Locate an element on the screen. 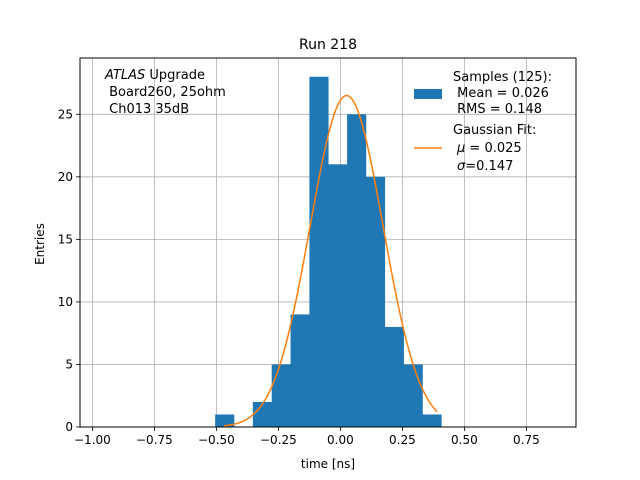 The image size is (640, 480). x-axis-label: time [ns] is located at coordinates (328, 464).